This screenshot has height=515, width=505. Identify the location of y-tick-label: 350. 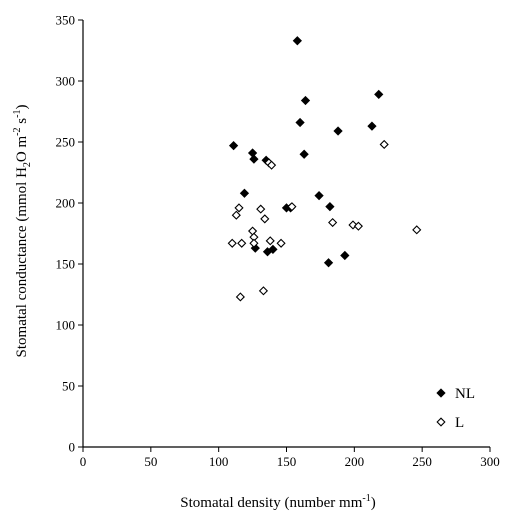
(66, 20).